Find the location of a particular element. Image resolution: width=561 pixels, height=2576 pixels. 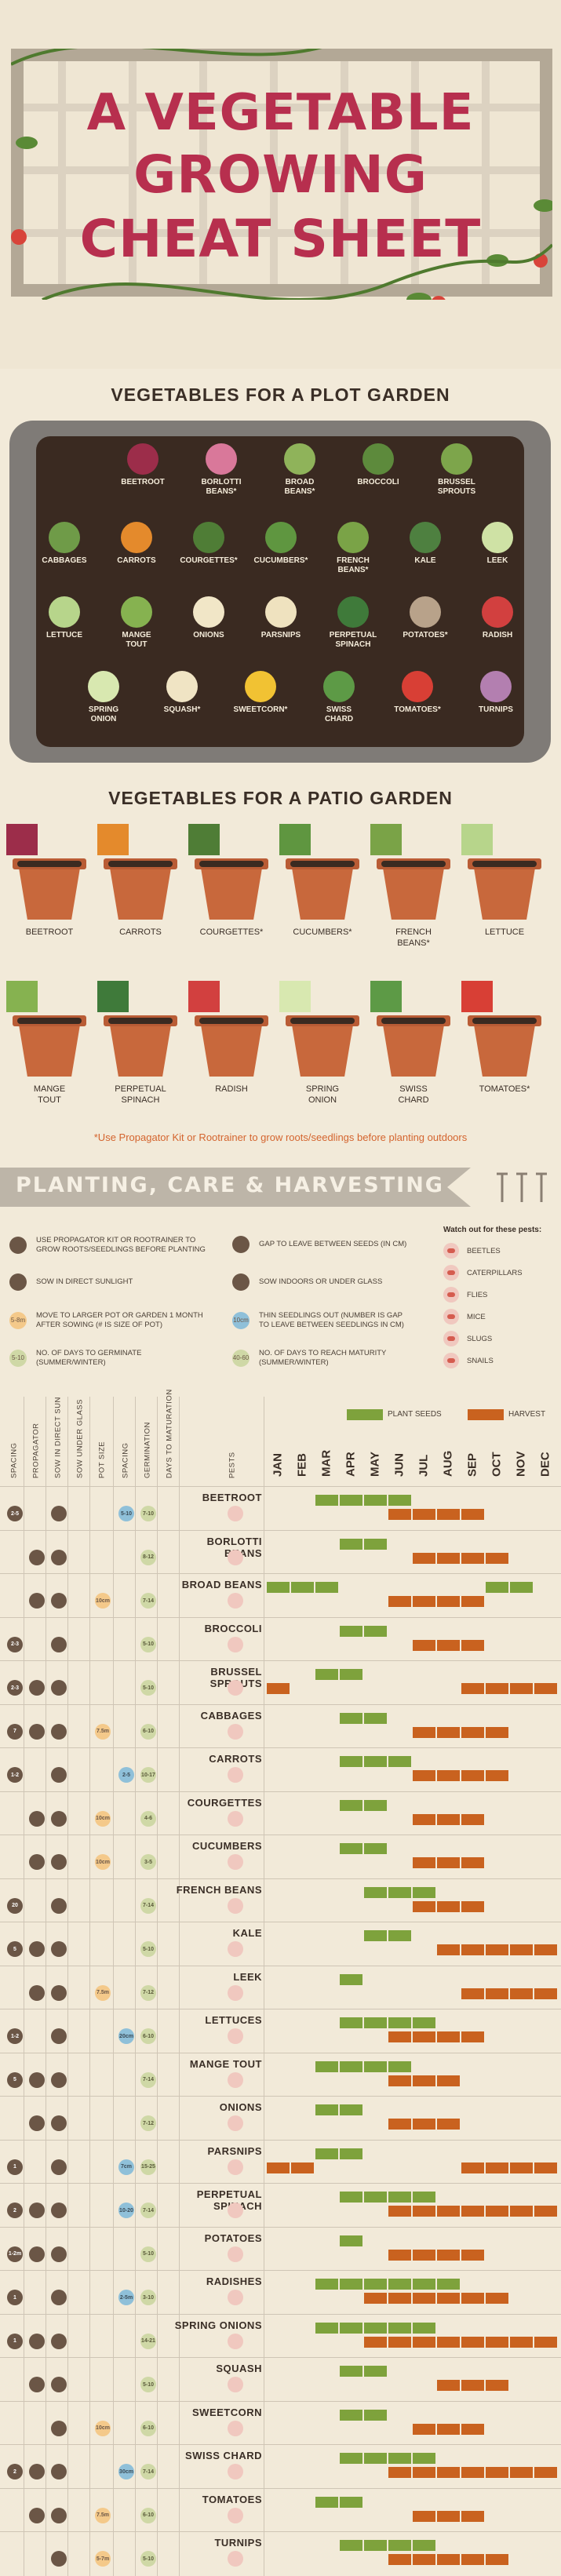

vegetable-name: BROCCOLI is located at coordinates (233, 1628).